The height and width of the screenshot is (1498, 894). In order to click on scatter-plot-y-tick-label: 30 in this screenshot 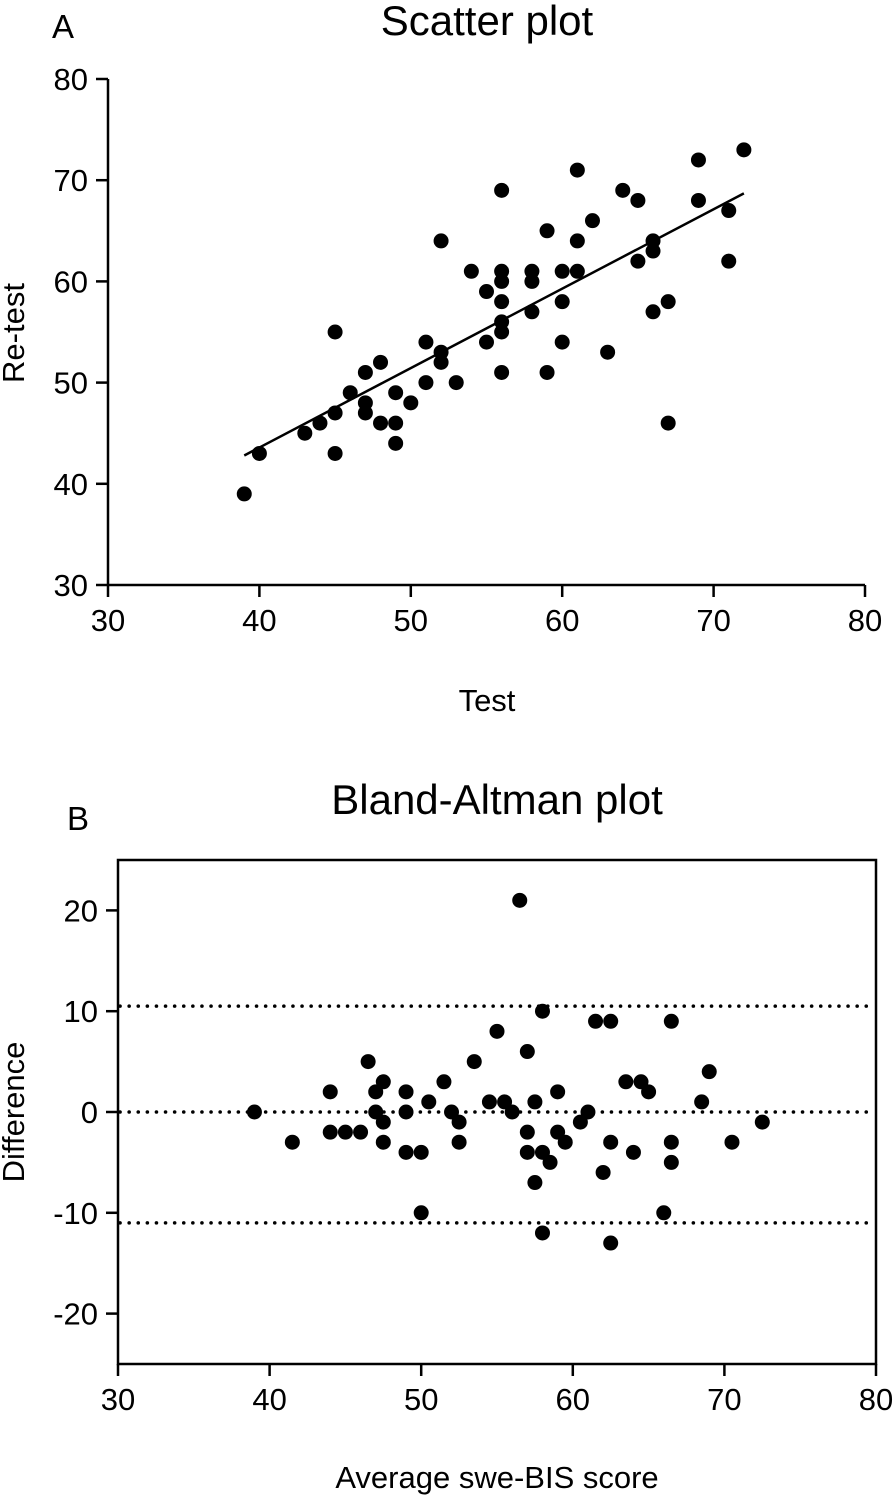, I will do `click(71, 585)`.